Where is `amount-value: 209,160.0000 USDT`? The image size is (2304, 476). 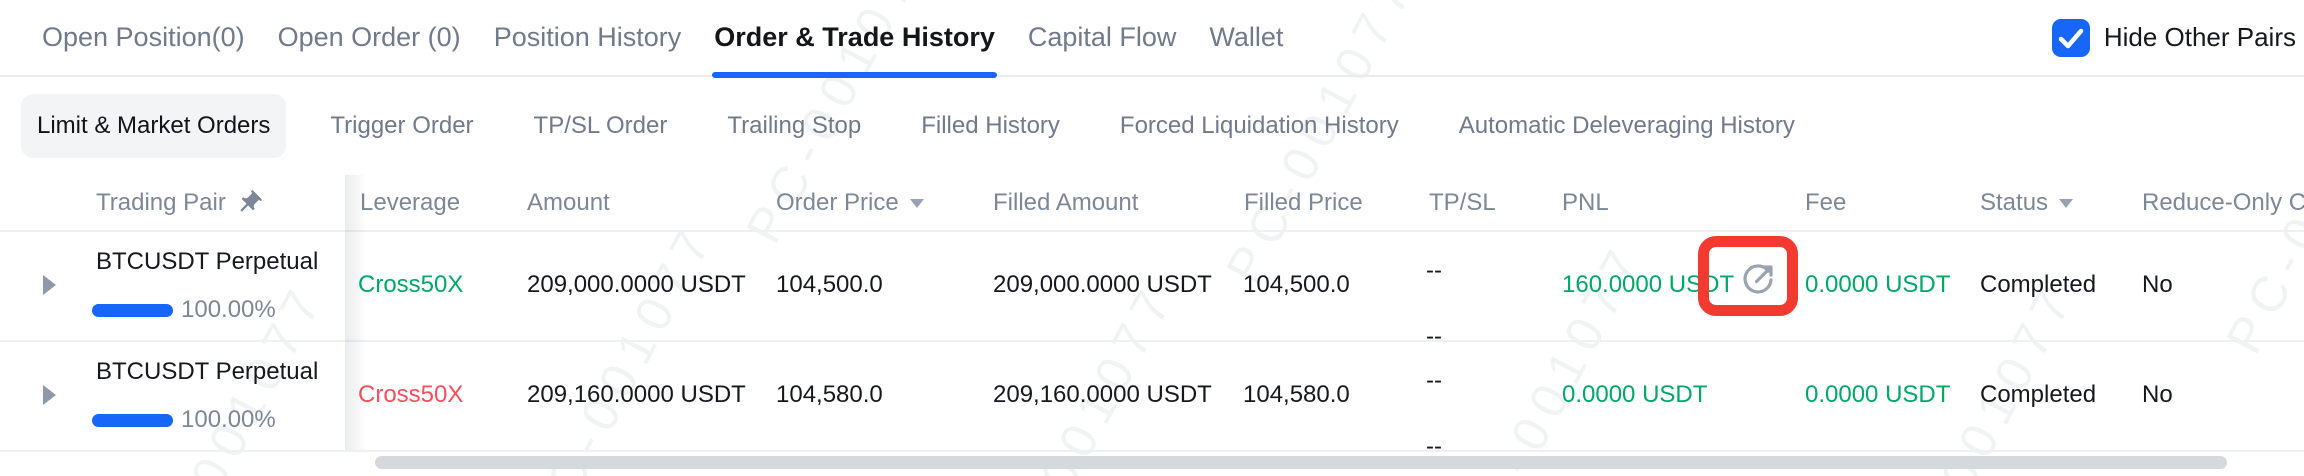
amount-value: 209,160.0000 USDT is located at coordinates (636, 394).